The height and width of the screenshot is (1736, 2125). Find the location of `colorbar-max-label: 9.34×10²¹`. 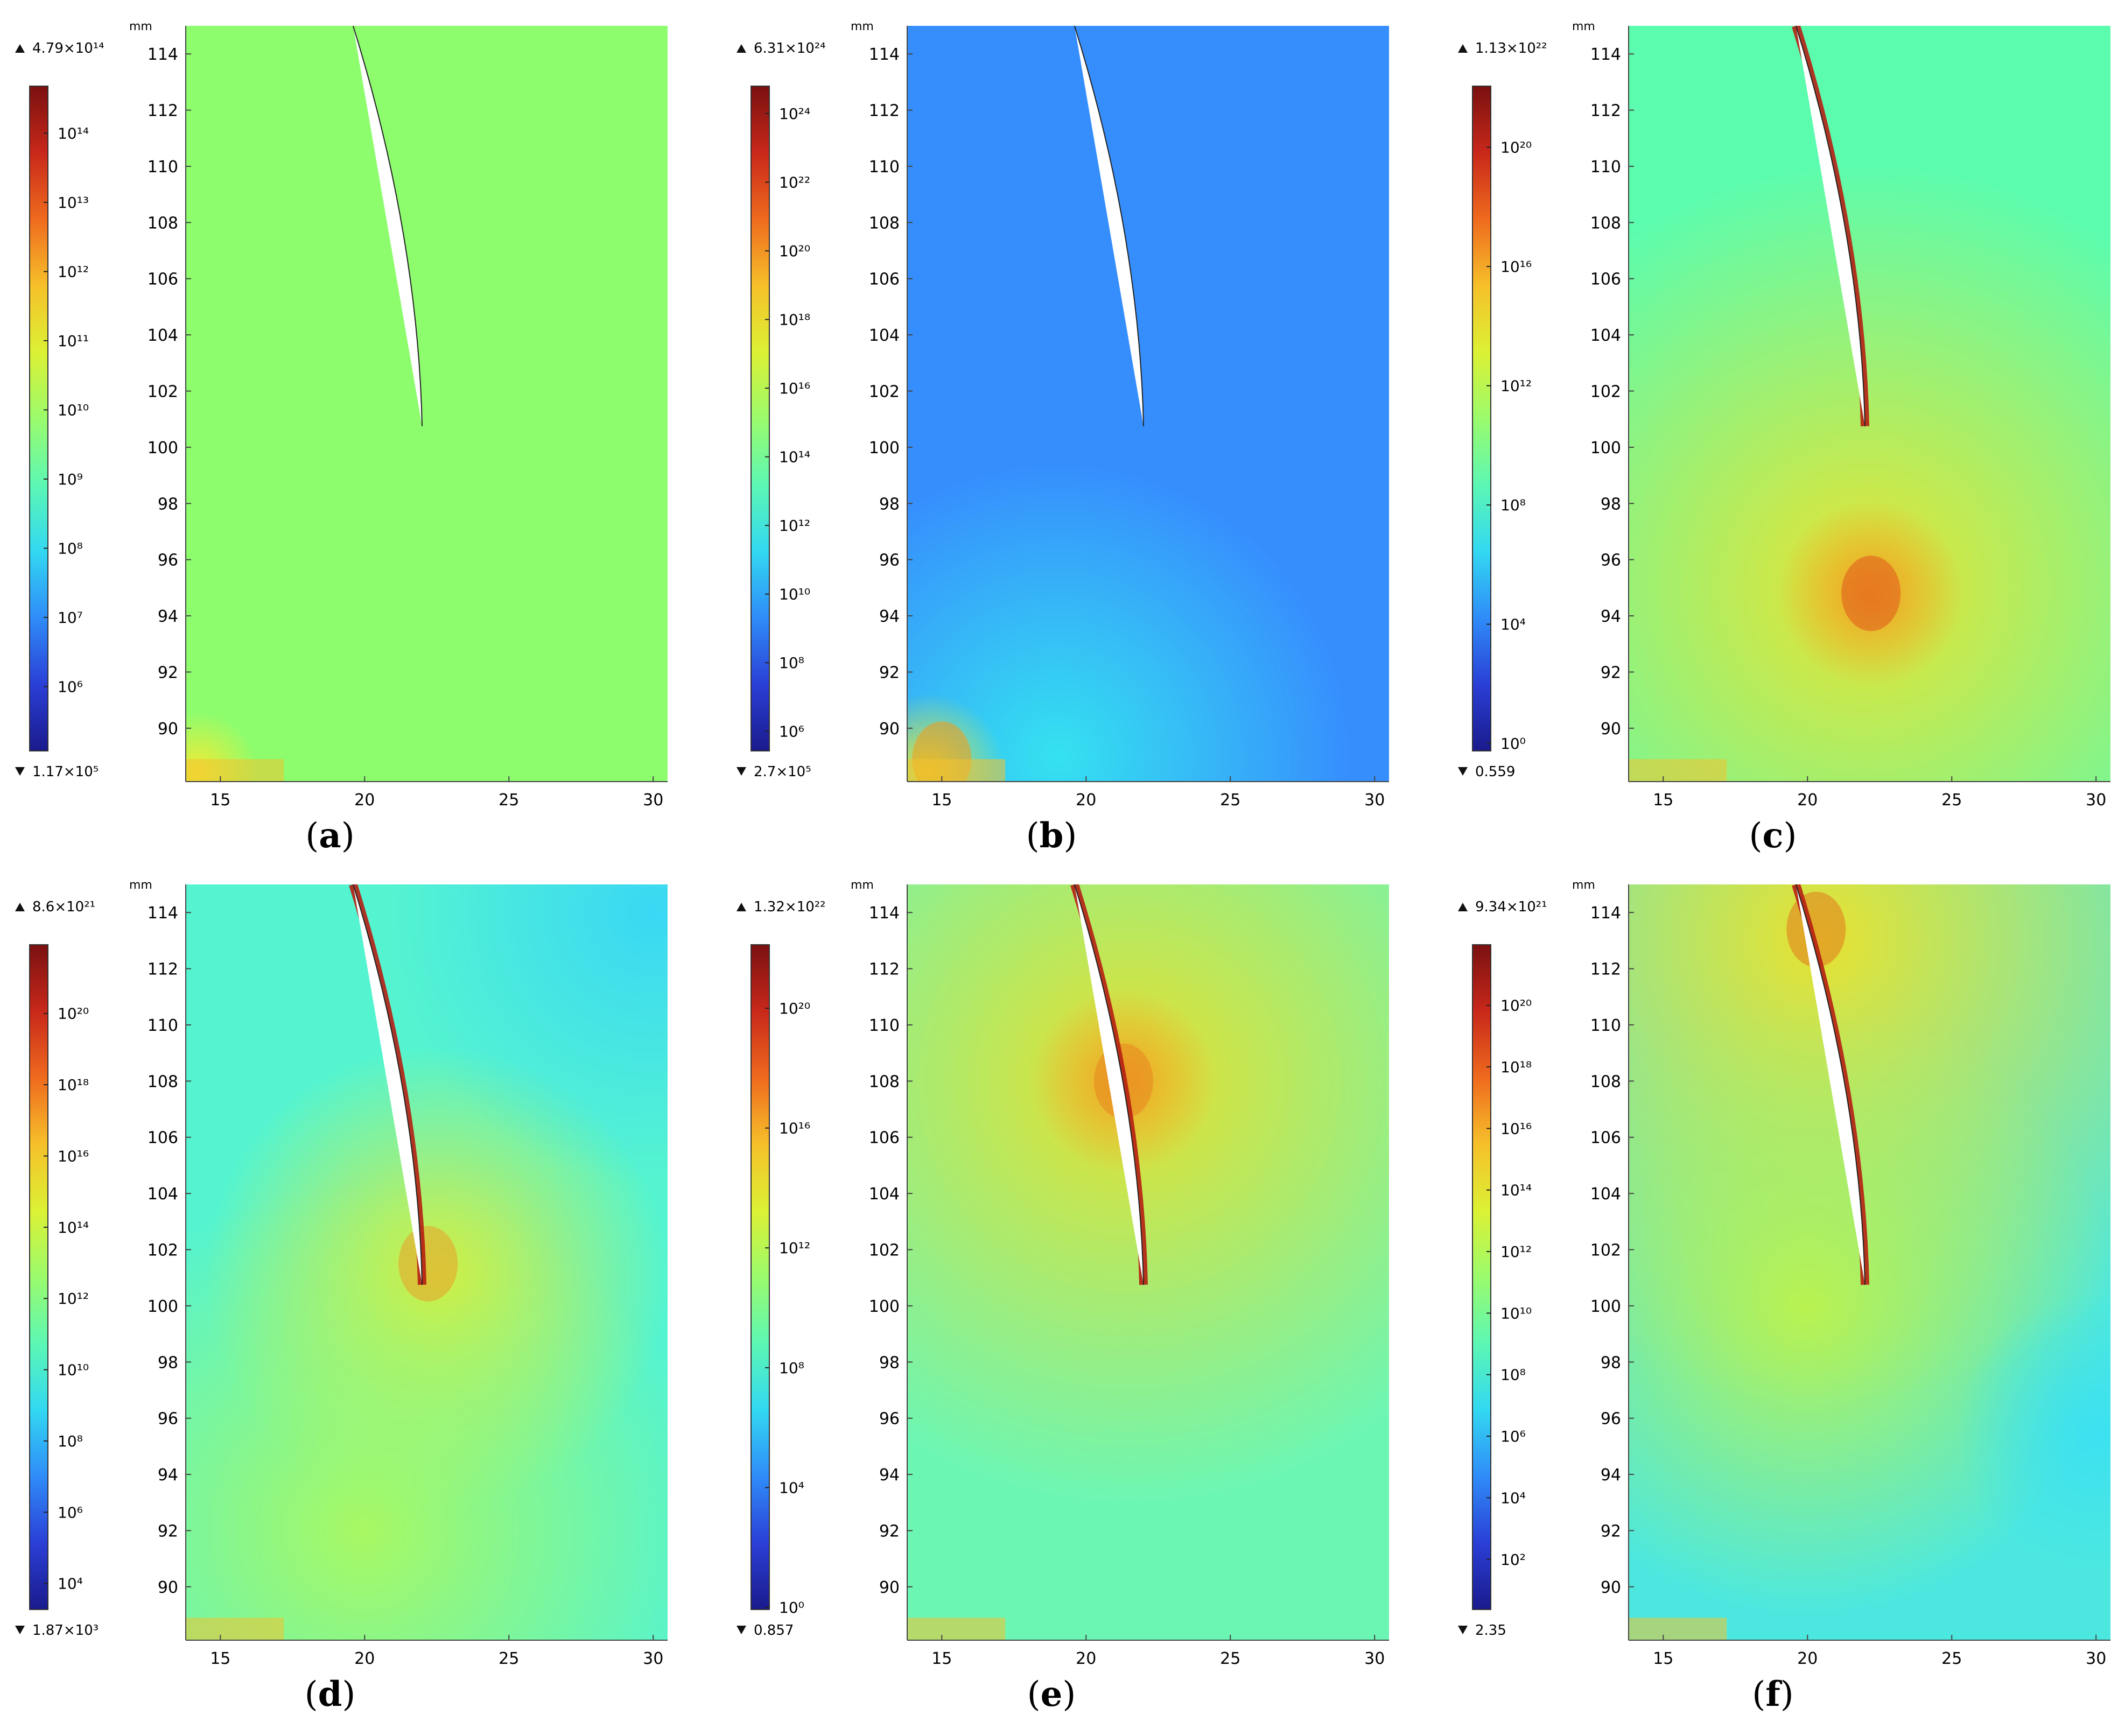

colorbar-max-label: 9.34×10²¹ is located at coordinates (1511, 907).